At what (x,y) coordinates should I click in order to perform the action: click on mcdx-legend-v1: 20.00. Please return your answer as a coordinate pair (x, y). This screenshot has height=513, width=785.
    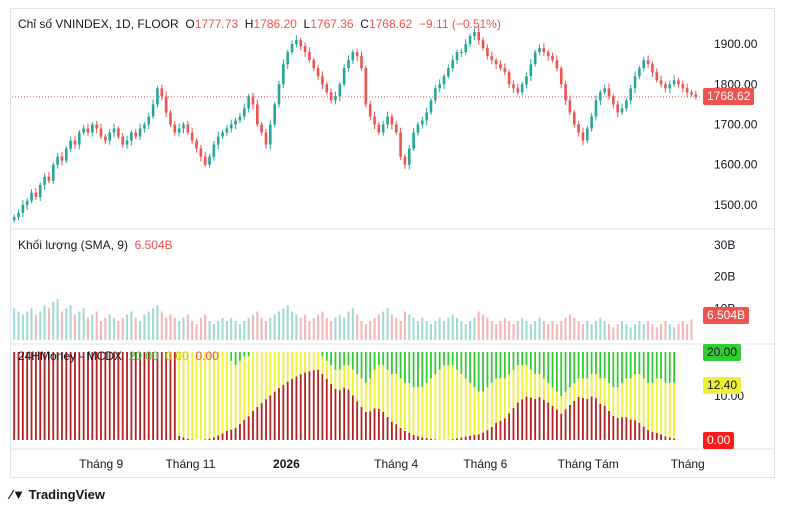
    Looking at the image, I should click on (143, 356).